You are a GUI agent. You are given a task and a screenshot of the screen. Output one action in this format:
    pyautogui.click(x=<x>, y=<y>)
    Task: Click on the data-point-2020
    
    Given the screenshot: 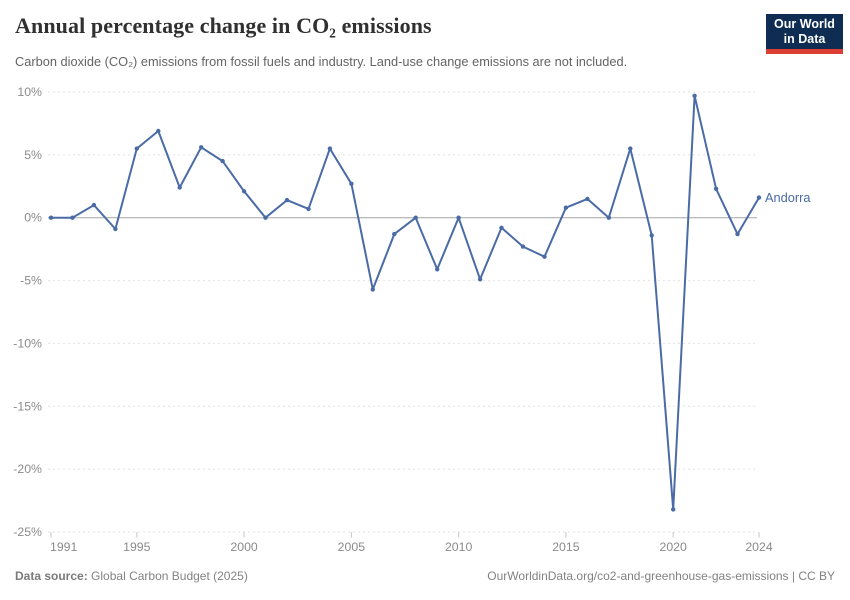 What is the action you would take?
    pyautogui.click(x=673, y=509)
    